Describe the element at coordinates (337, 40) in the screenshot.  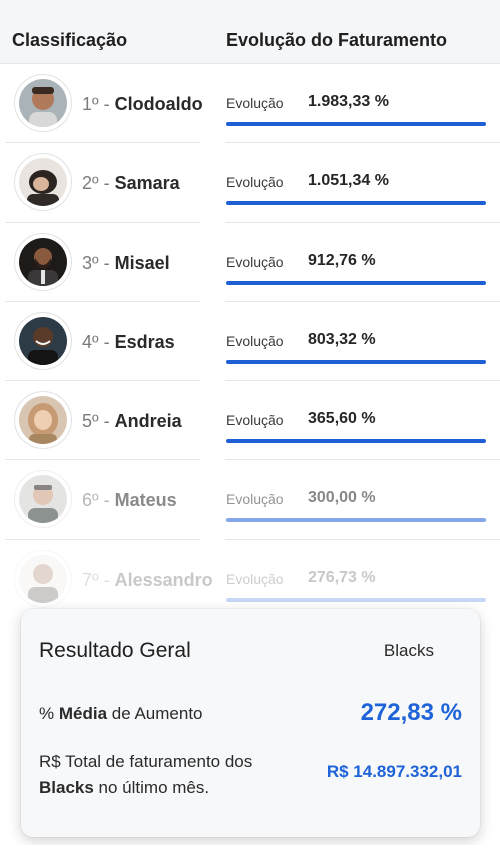
I see `revenue-evolution-header: Evolução do Faturamento` at that location.